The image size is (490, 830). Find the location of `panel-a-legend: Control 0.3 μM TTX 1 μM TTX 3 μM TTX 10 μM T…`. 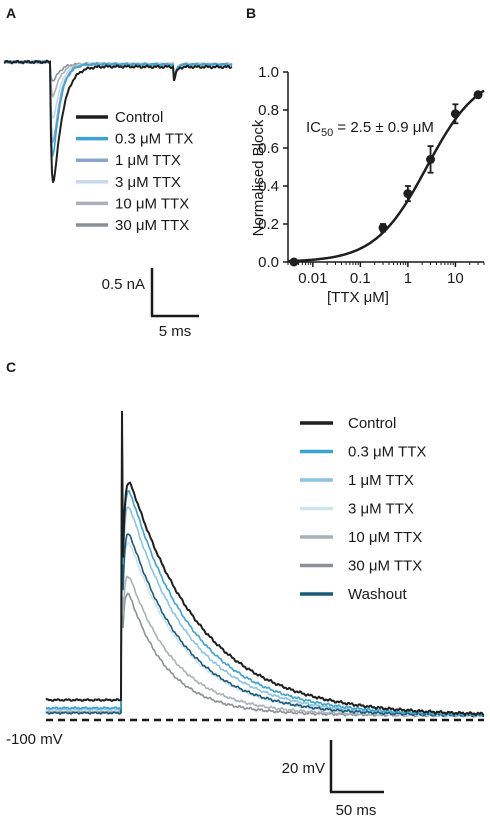

panel-a-legend: Control 0.3 μM TTX 1 μM TTX 3 μM TTX 10 μM T… is located at coordinates (134, 171).